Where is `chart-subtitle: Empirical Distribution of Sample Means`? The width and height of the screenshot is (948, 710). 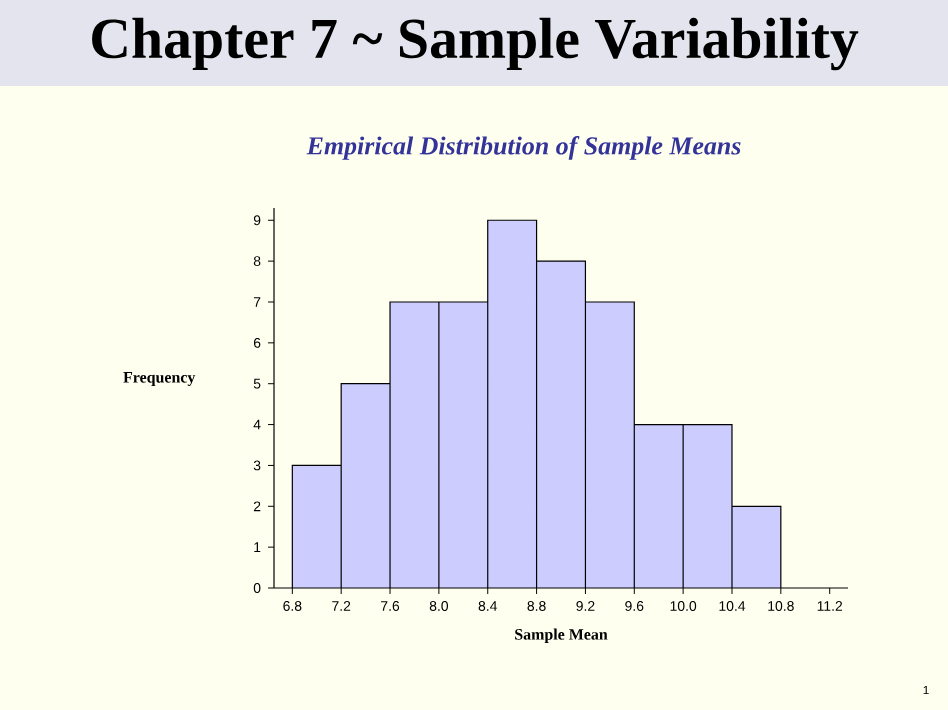 chart-subtitle: Empirical Distribution of Sample Means is located at coordinates (523, 148).